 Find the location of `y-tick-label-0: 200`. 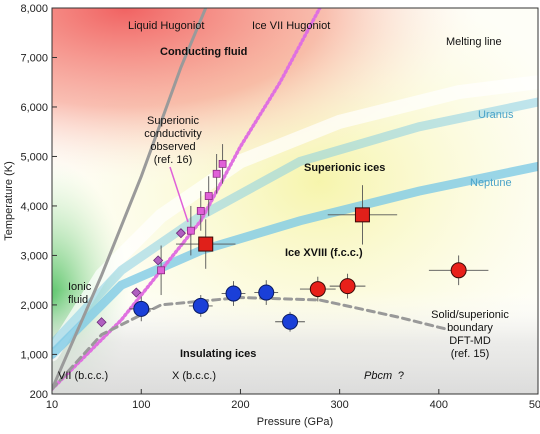

y-tick-label-0: 200 is located at coordinates (39, 395).